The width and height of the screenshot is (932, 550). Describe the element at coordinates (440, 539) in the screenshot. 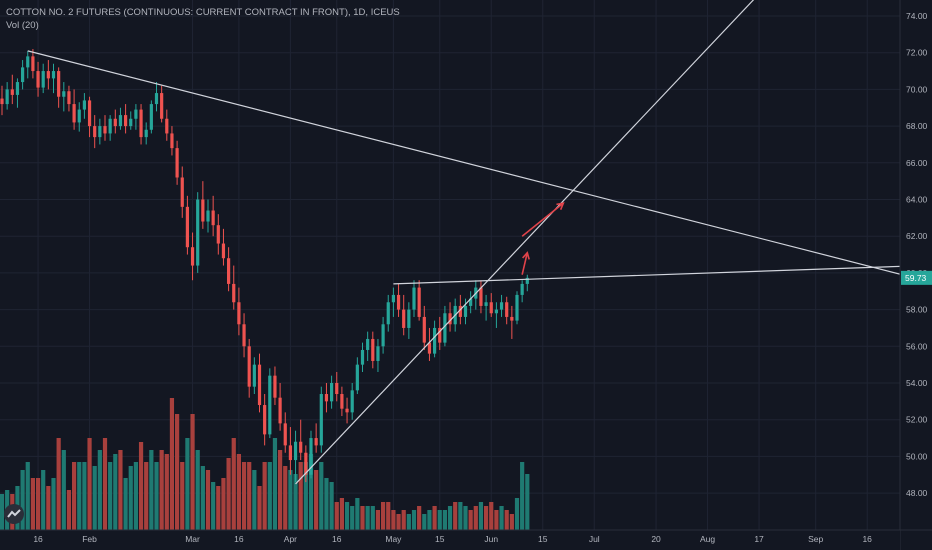

I see `time-tick-label: 15` at that location.